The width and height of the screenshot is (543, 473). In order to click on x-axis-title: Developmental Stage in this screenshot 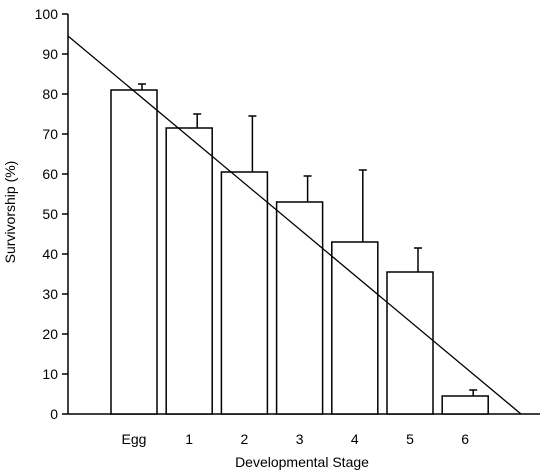, I will do `click(302, 462)`.